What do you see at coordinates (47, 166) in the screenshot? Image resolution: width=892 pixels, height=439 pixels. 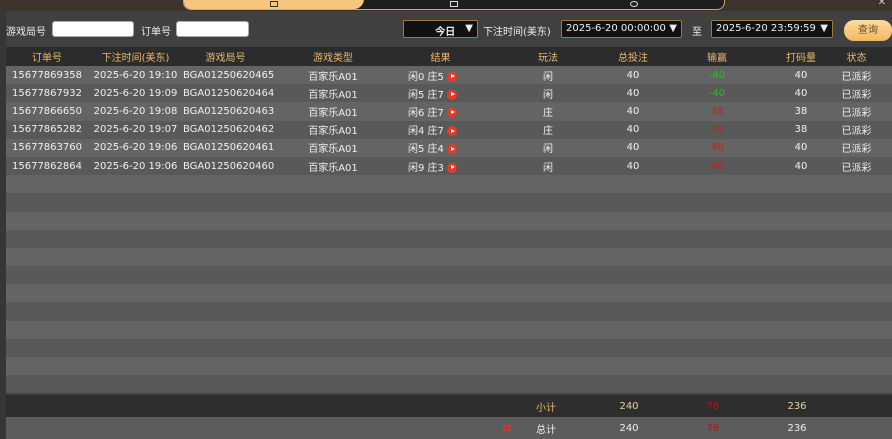 I see `order-id-cell: 15677862864` at bounding box center [47, 166].